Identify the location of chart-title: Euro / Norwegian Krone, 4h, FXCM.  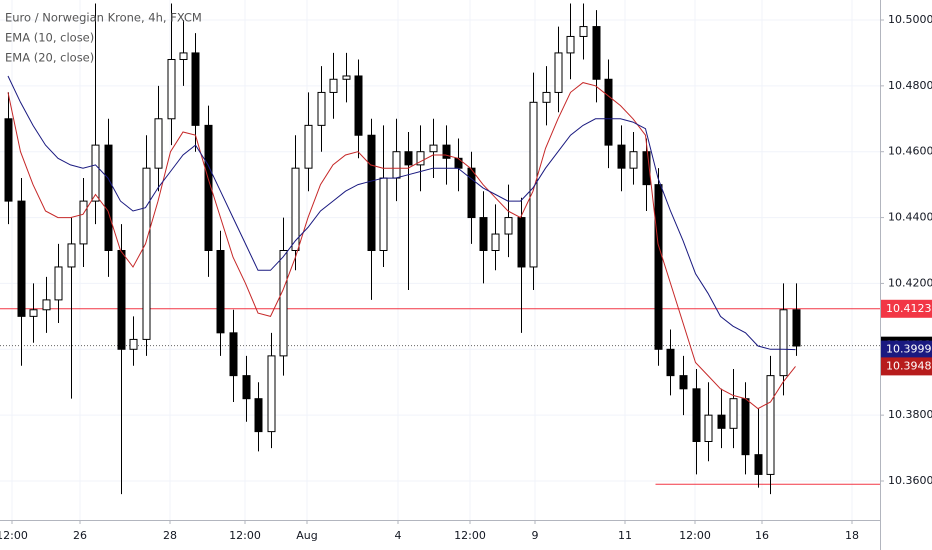
(103, 18).